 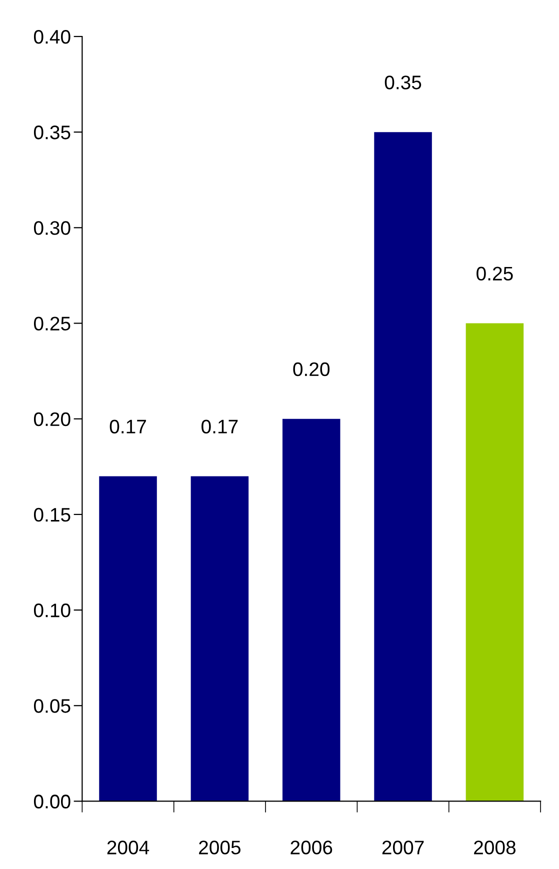 I want to click on data-label: 0.20, so click(x=311, y=369).